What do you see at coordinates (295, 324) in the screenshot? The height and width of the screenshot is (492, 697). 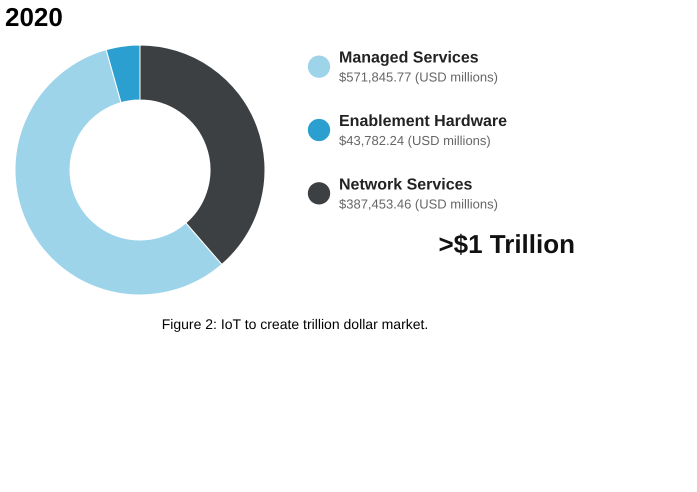 I see `caption: Figure 2: IoT to create trillion dollar market.` at bounding box center [295, 324].